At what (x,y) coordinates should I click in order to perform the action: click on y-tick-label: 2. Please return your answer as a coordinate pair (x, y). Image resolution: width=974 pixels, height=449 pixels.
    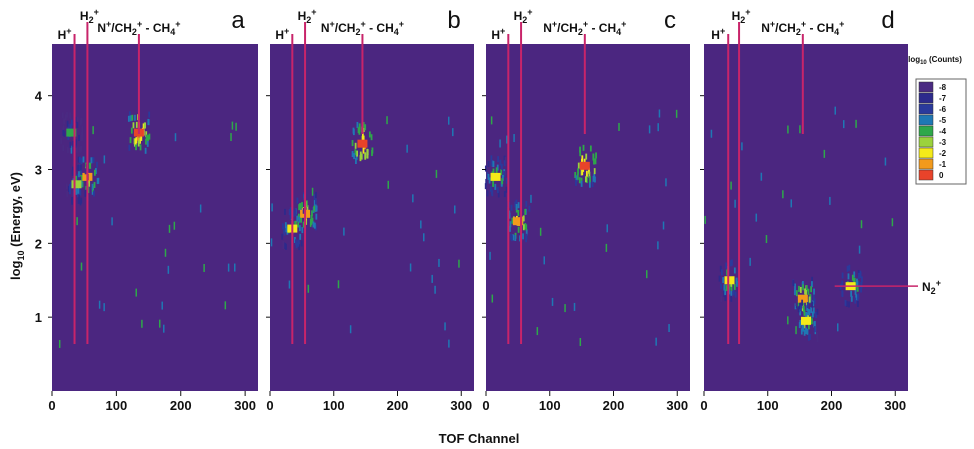
    Looking at the image, I should click on (38, 243).